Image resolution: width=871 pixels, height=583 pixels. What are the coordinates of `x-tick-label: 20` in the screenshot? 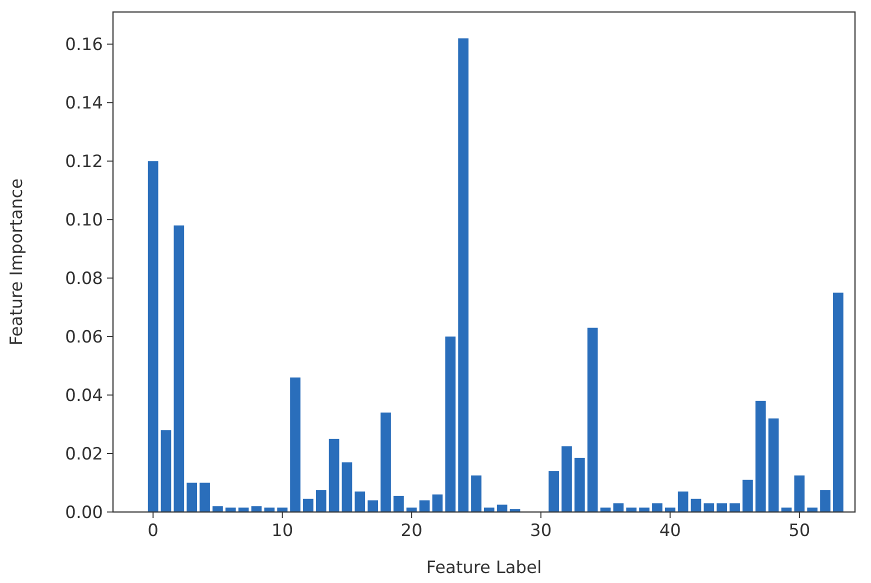 It's located at (411, 531).